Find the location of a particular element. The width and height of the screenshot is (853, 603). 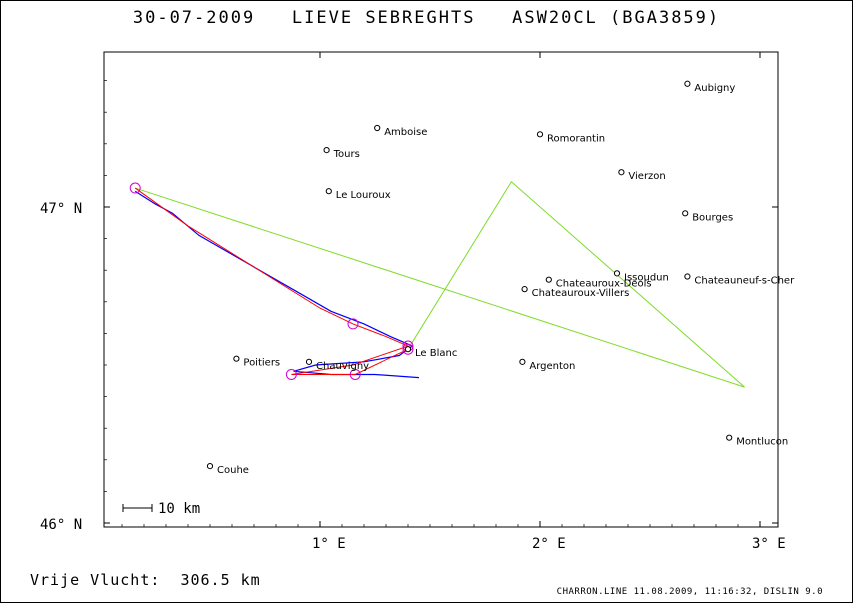

city-label: Issoudun is located at coordinates (646, 277).